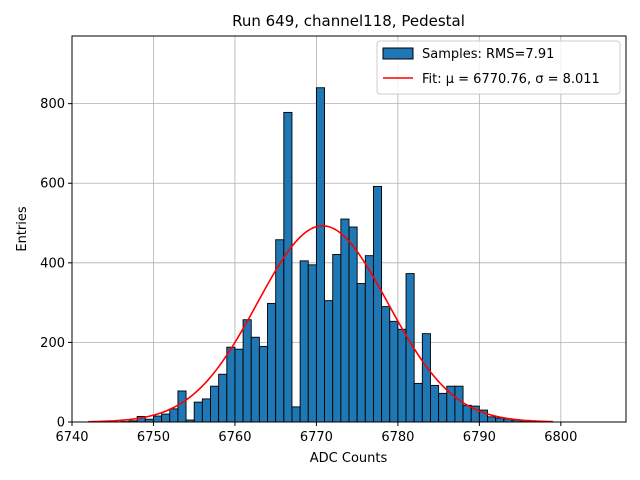 This screenshot has height=480, width=640. Describe the element at coordinates (398, 53) in the screenshot. I see `legend-bar-swatch` at that location.